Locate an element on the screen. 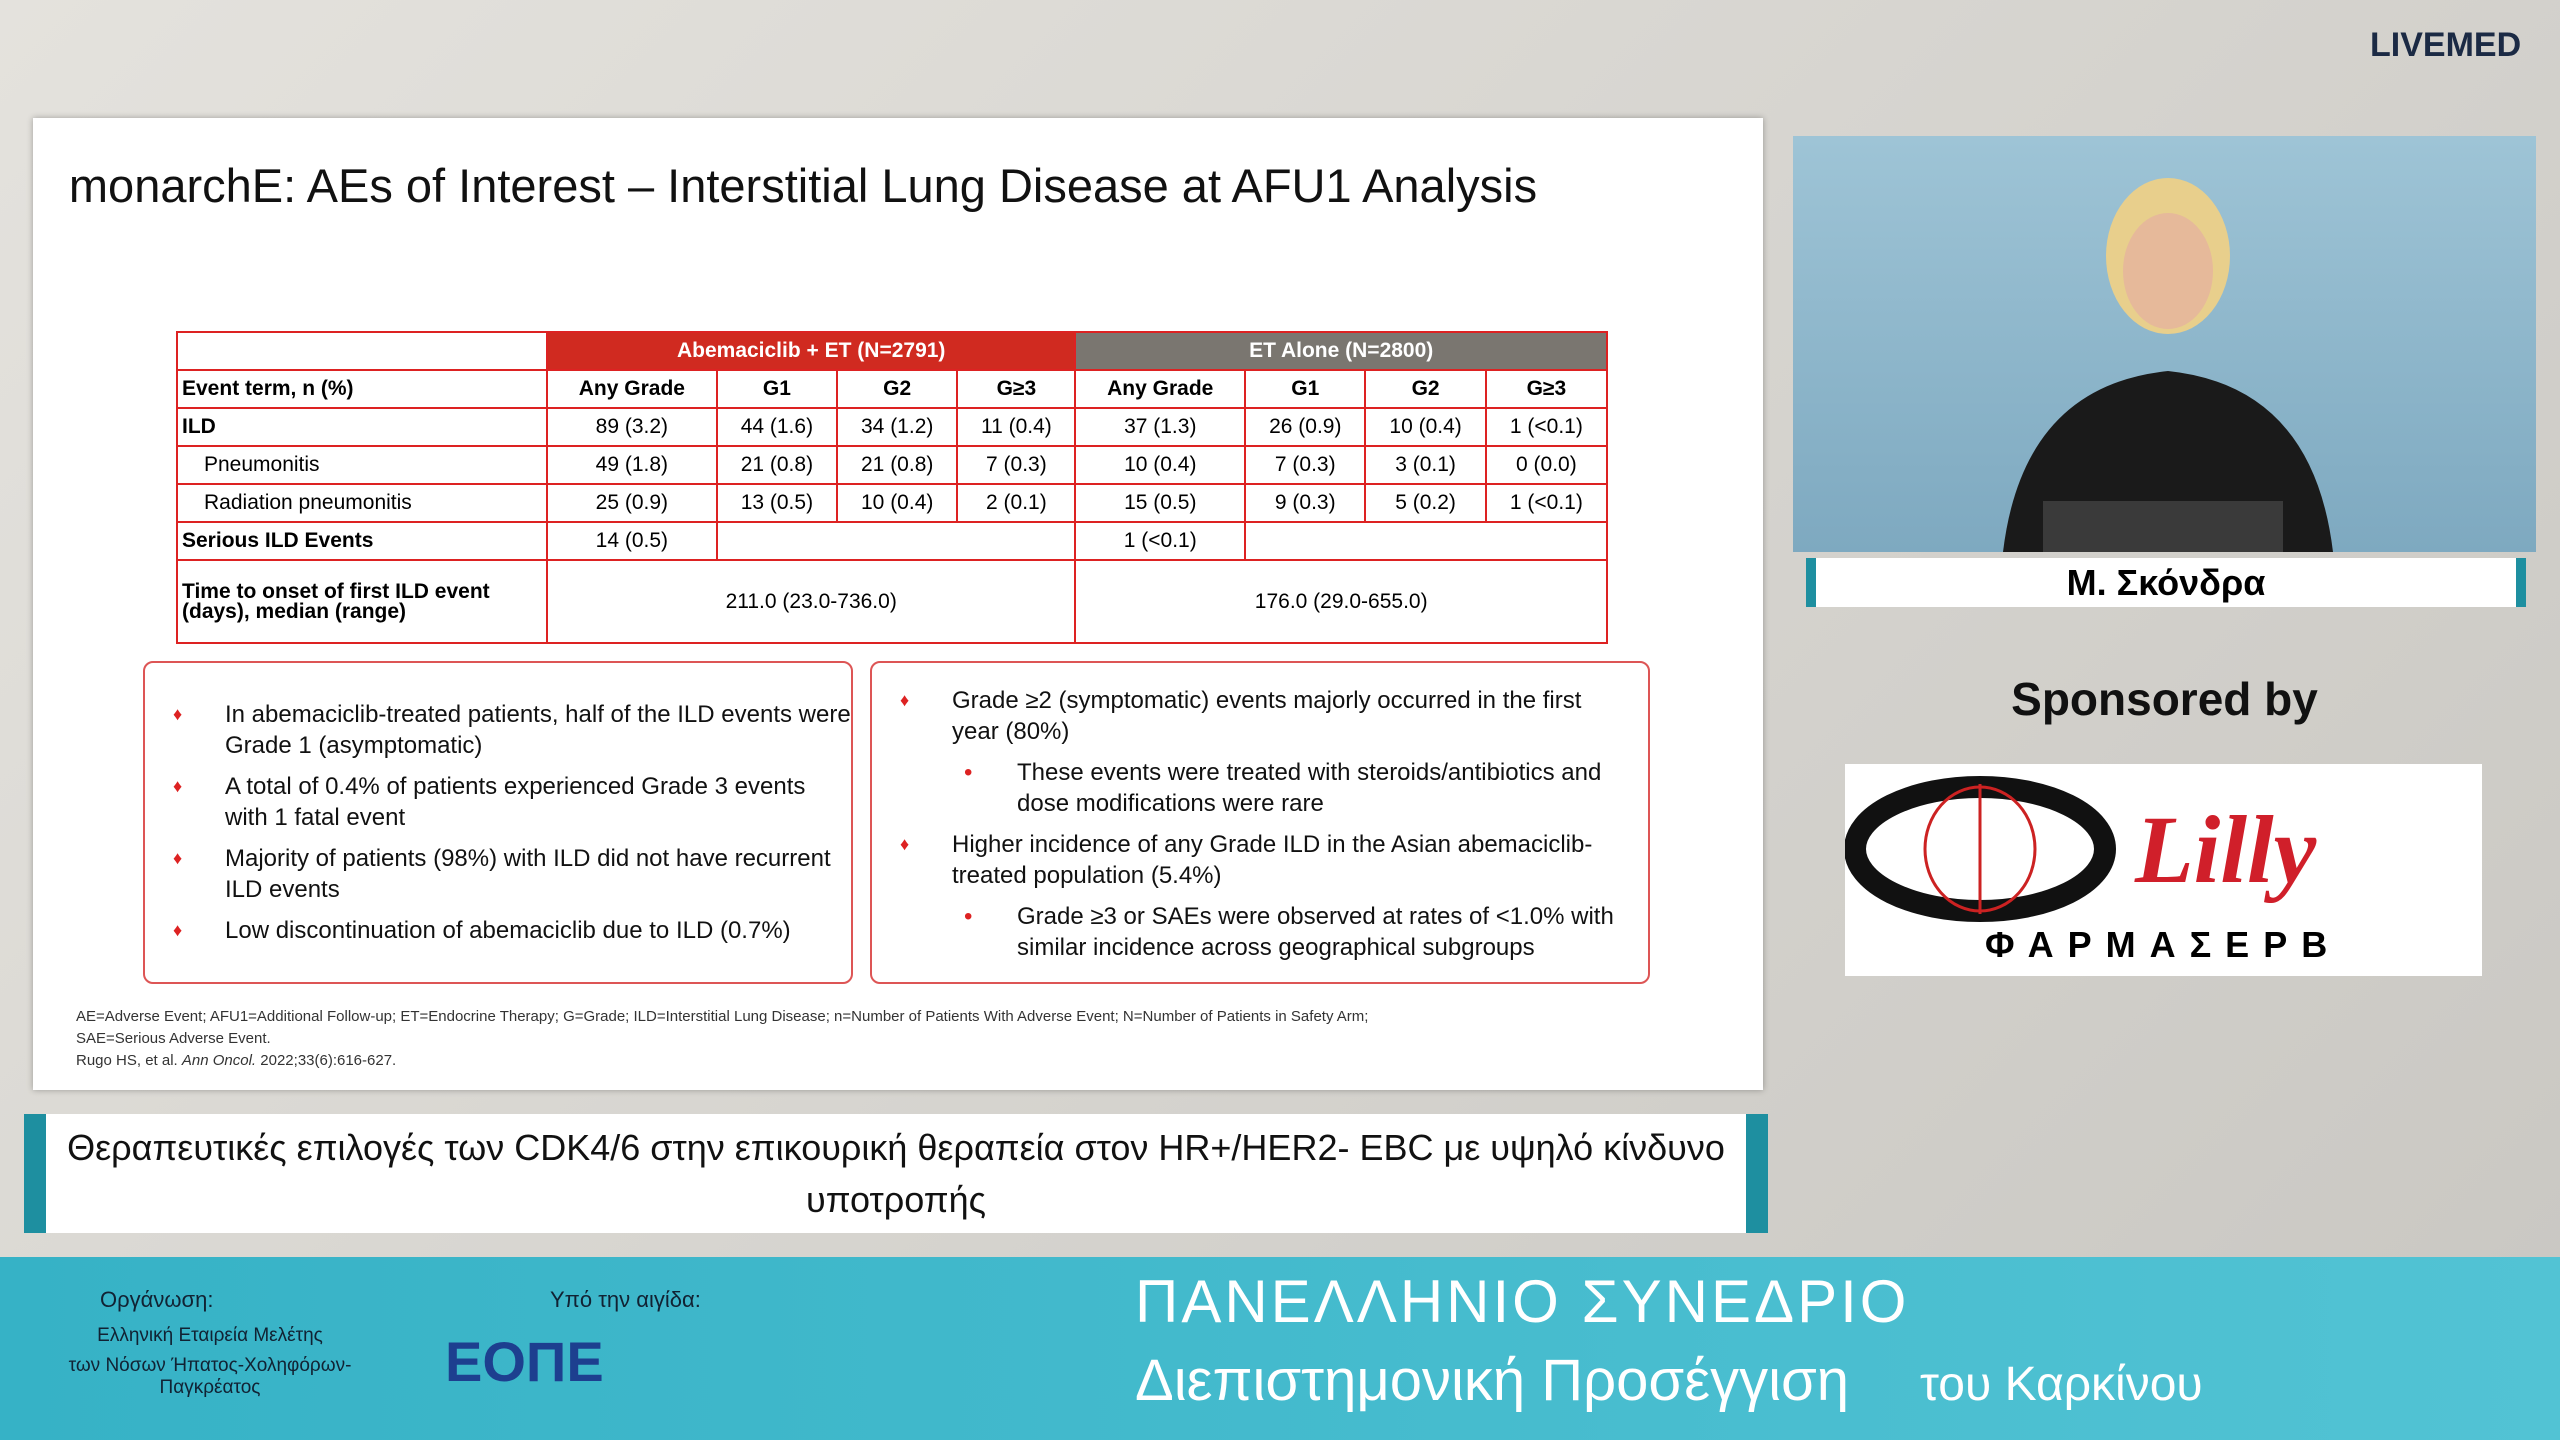  table-cell: 49 (1.8) is located at coordinates (632, 465).